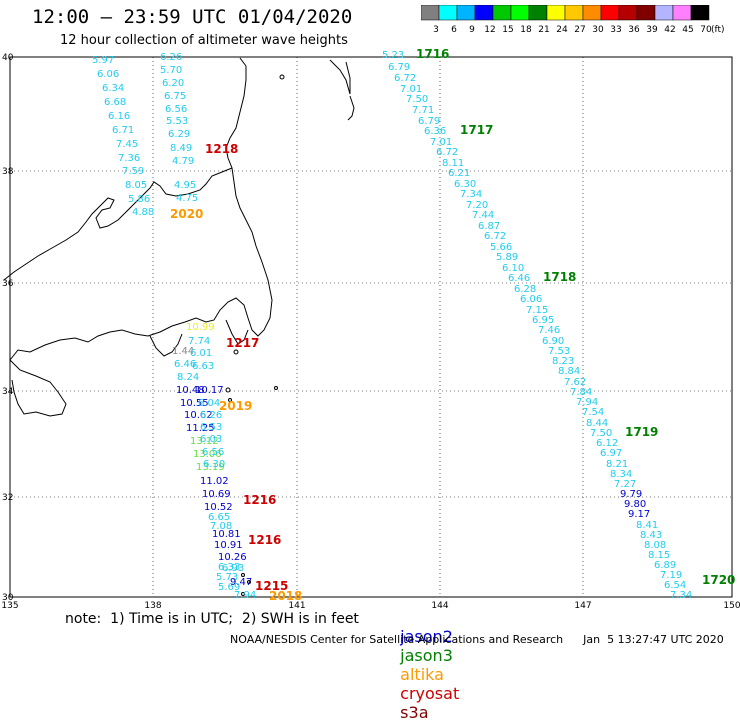  I want to click on swh-value-label: 10.26, so click(232, 557).